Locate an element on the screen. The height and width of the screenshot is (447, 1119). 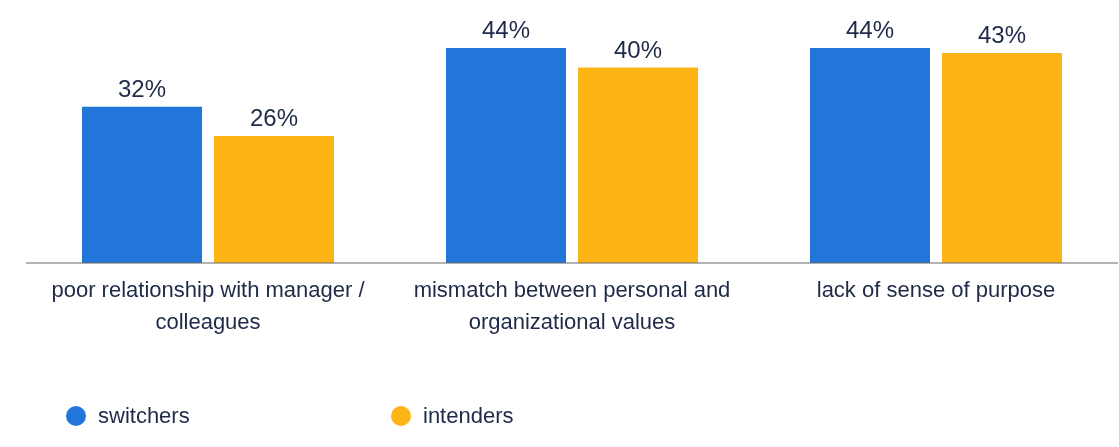
legend-label: intenders is located at coordinates (468, 416).